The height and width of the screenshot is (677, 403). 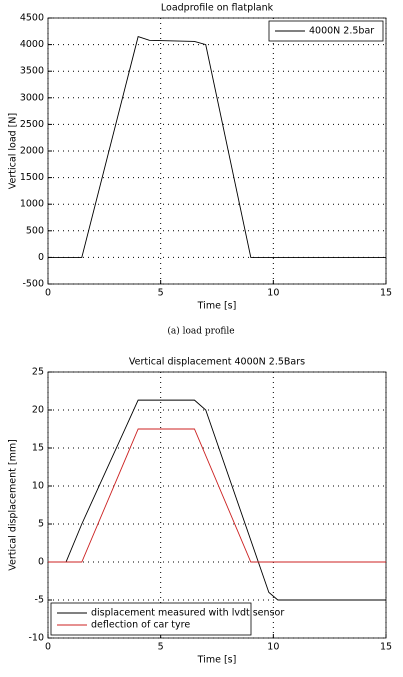 What do you see at coordinates (35, 230) in the screenshot?
I see `y-tick-label: 500` at bounding box center [35, 230].